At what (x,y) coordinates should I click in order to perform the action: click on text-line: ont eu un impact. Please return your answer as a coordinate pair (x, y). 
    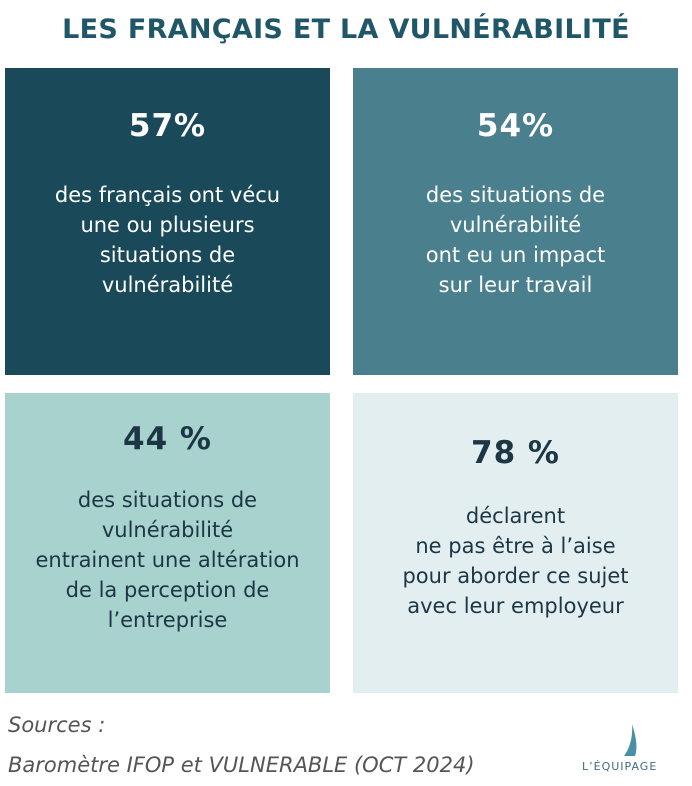
    Looking at the image, I should click on (515, 255).